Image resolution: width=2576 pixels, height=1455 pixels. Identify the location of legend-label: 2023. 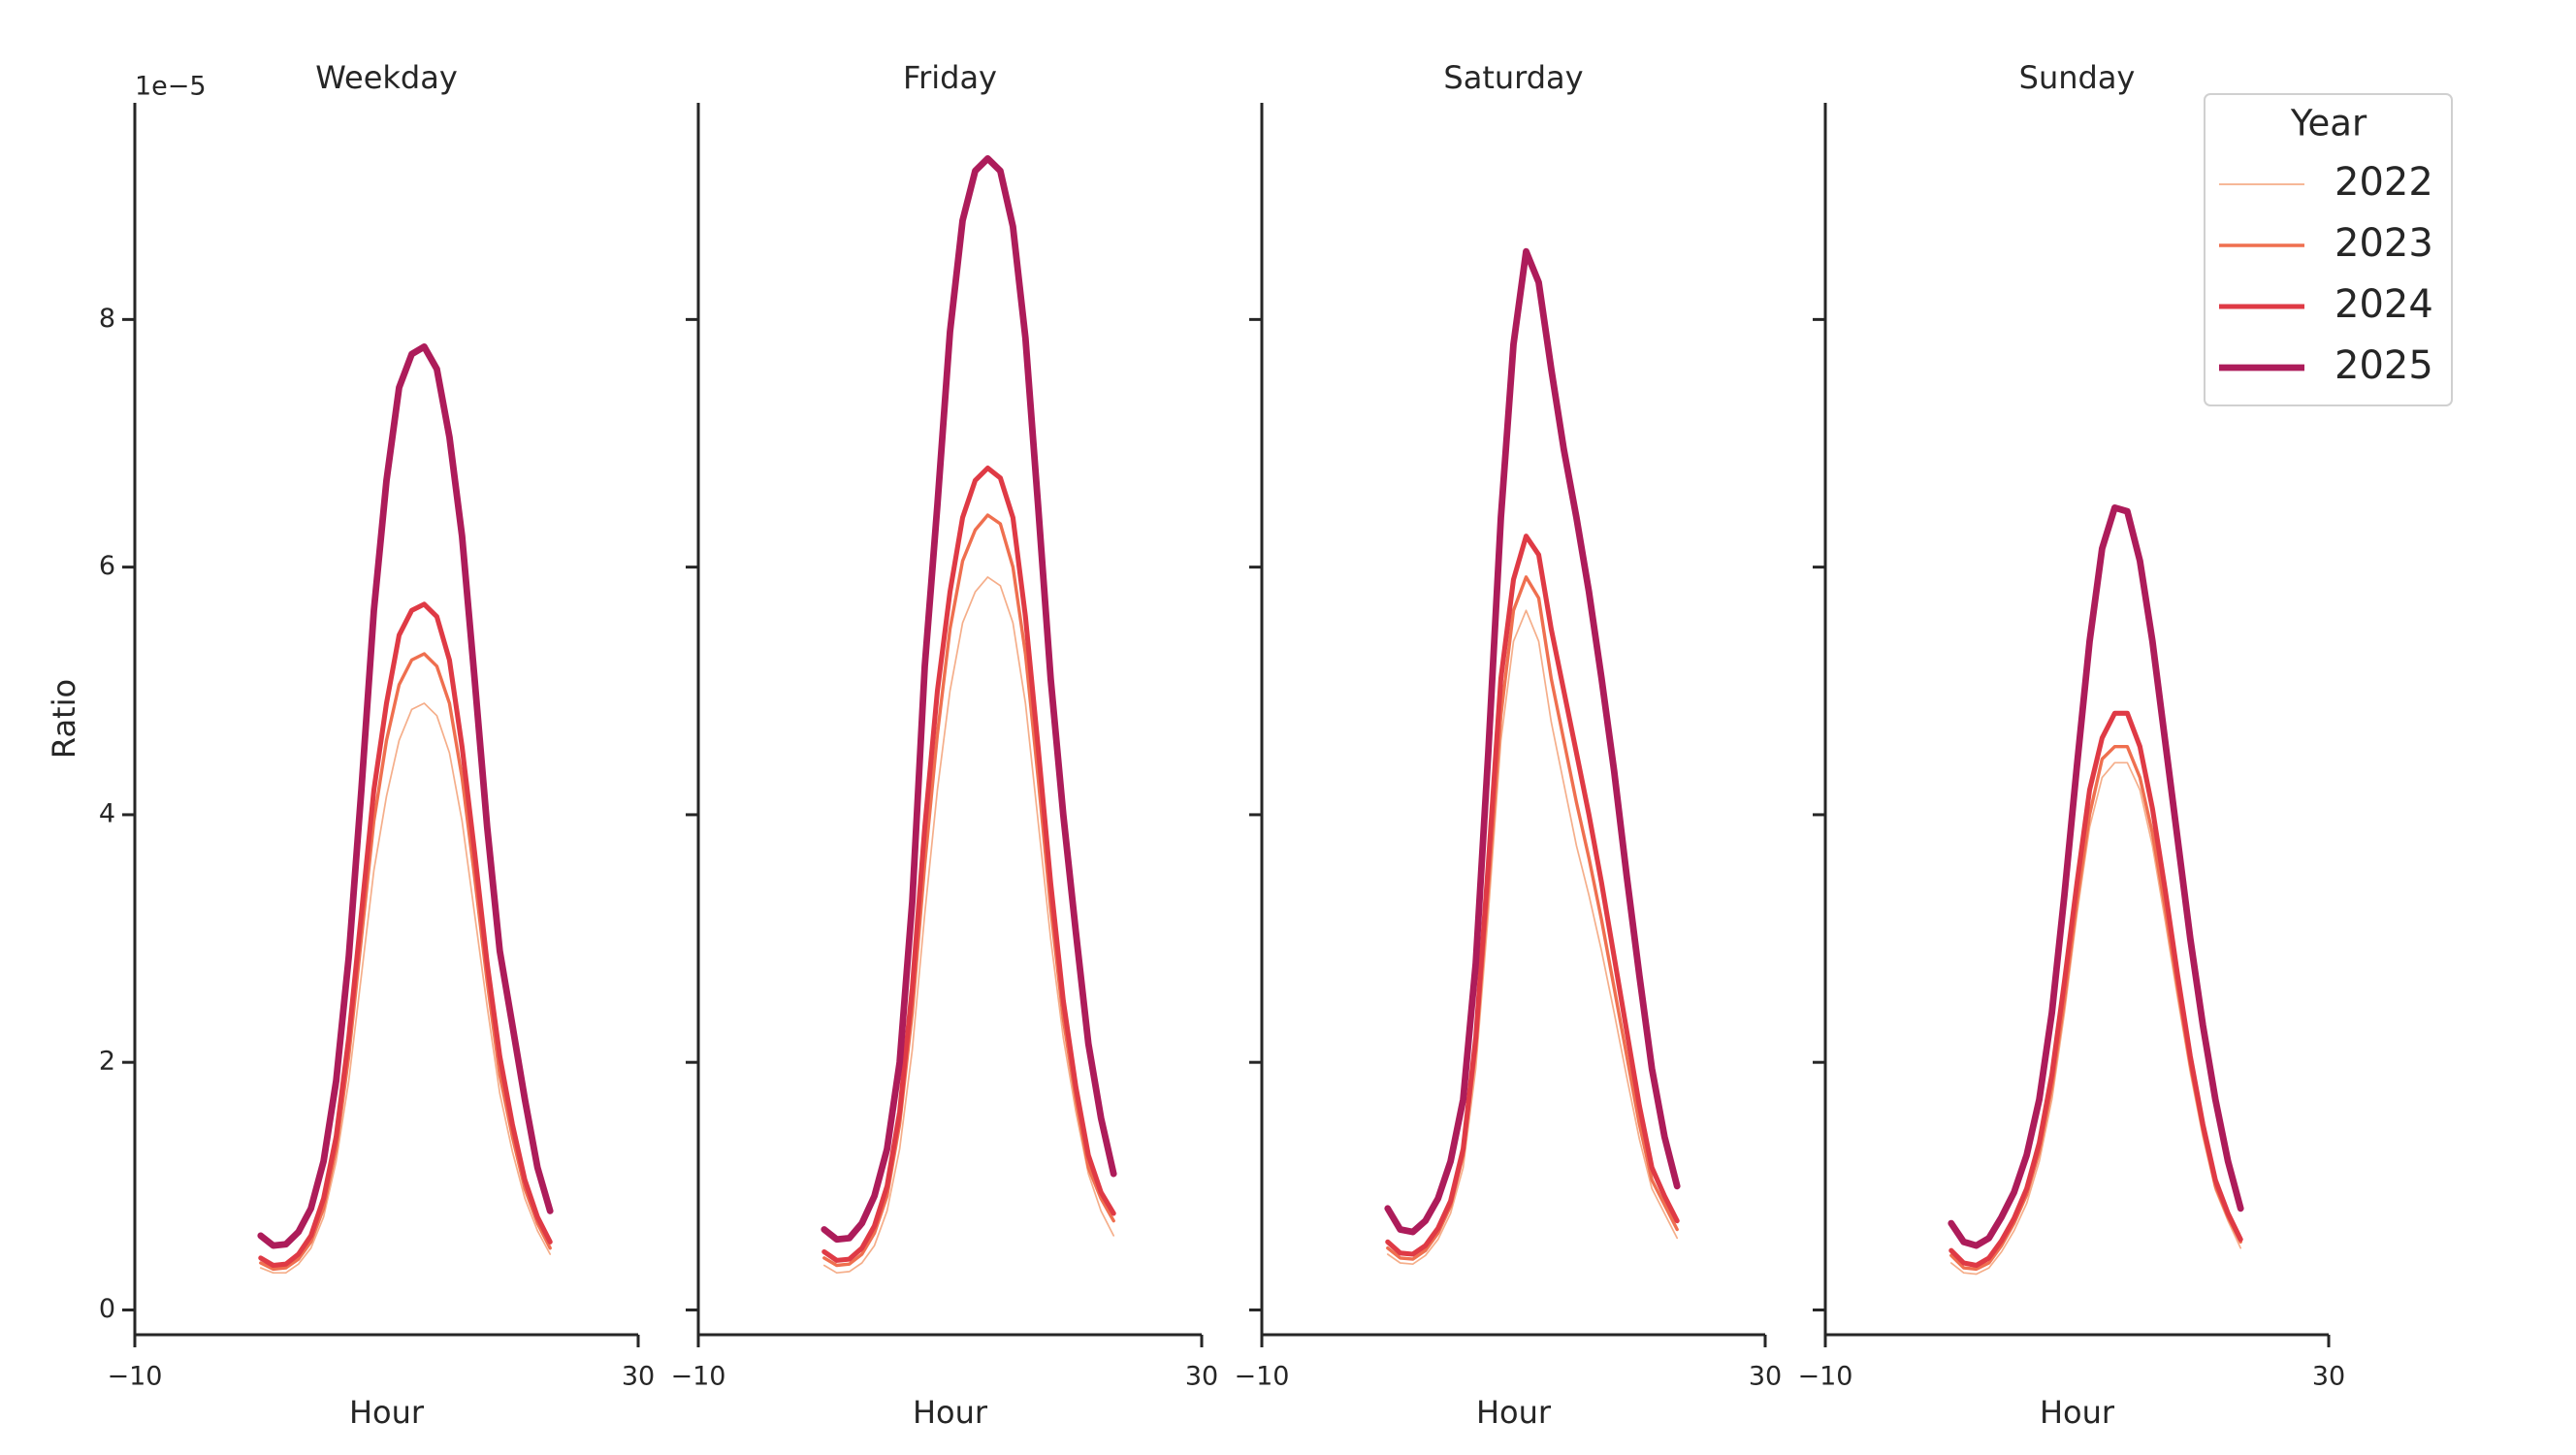
(2383, 243).